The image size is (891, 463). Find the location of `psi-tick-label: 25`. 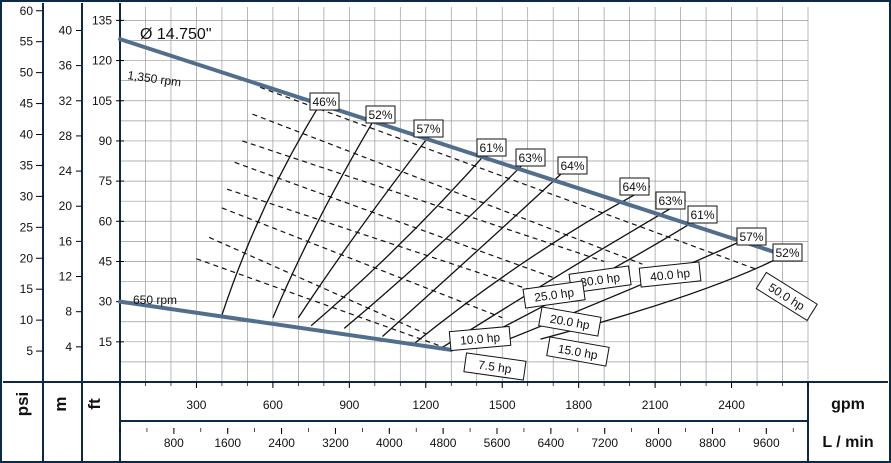

psi-tick-label: 25 is located at coordinates (27, 227).